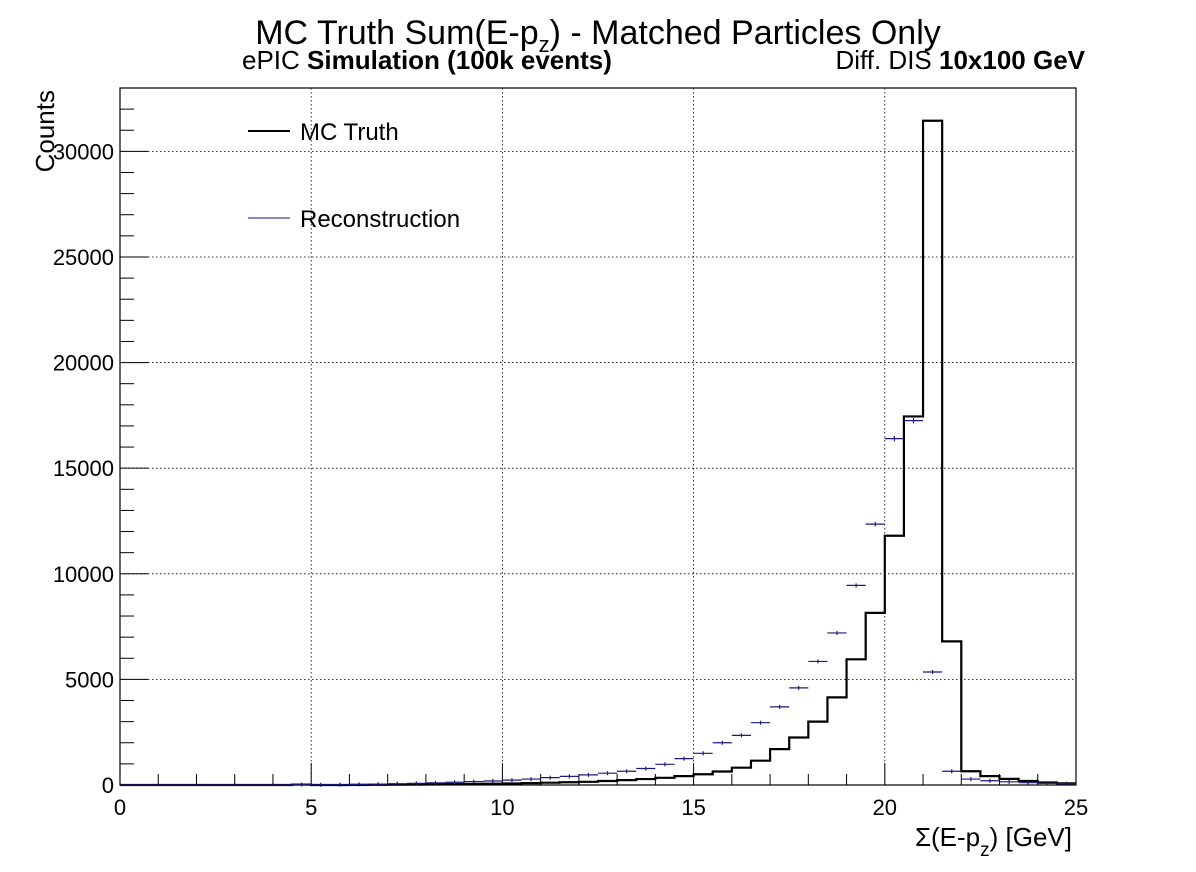  Describe the element at coordinates (885, 807) in the screenshot. I see `x-tick-label: 20` at that location.